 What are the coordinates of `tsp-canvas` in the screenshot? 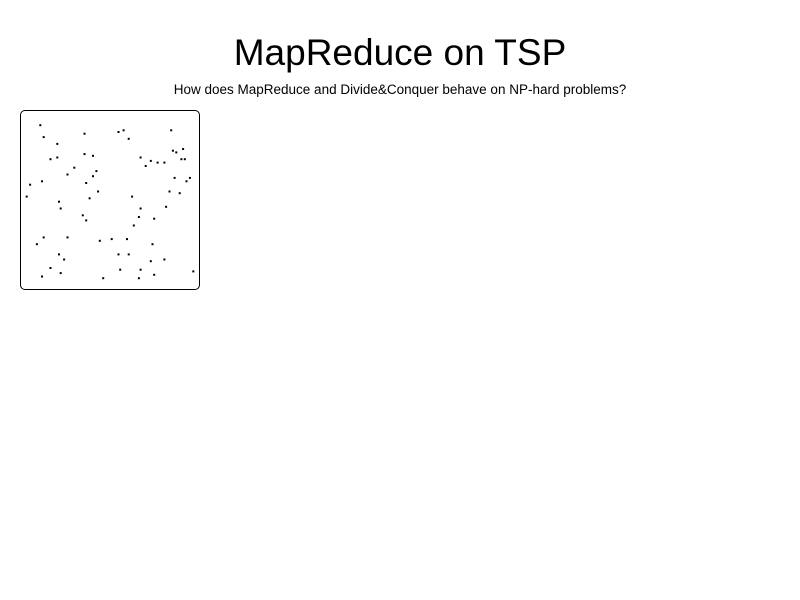 It's located at (110, 200).